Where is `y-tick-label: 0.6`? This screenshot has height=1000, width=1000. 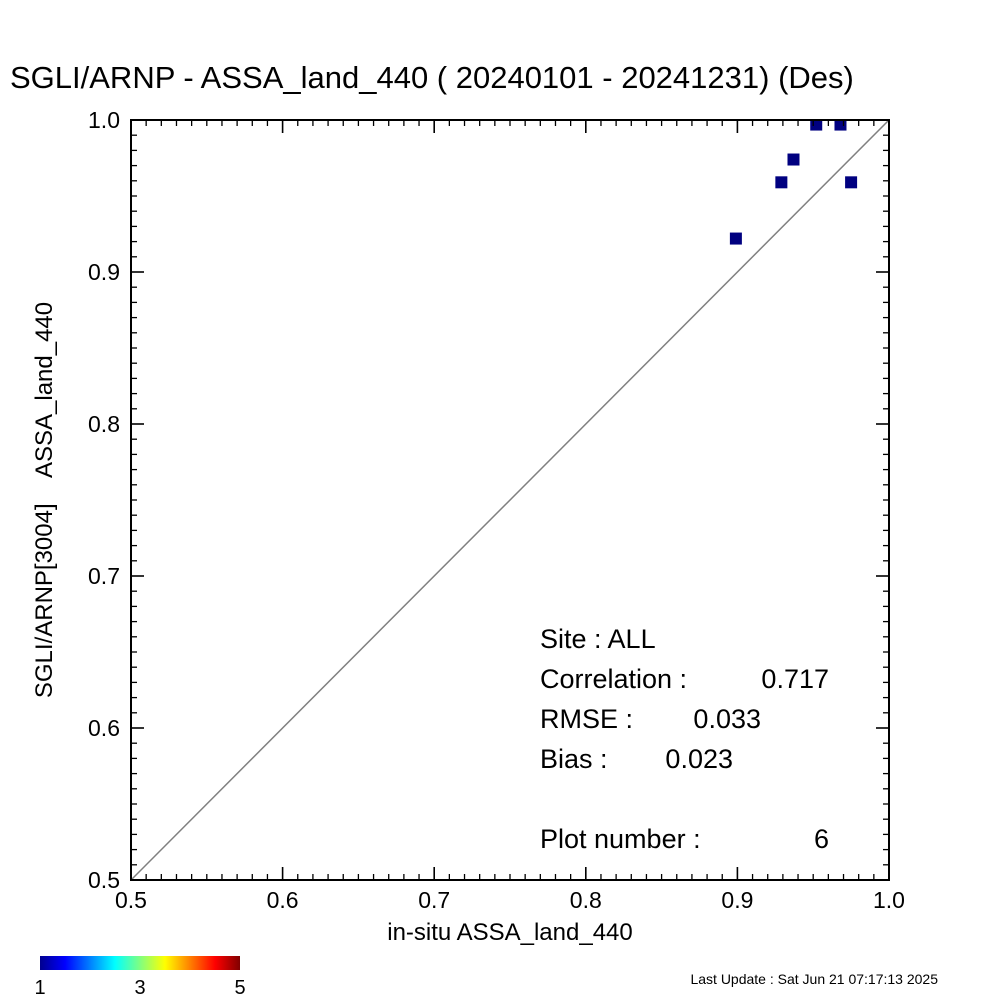 y-tick-label: 0.6 is located at coordinates (104, 728).